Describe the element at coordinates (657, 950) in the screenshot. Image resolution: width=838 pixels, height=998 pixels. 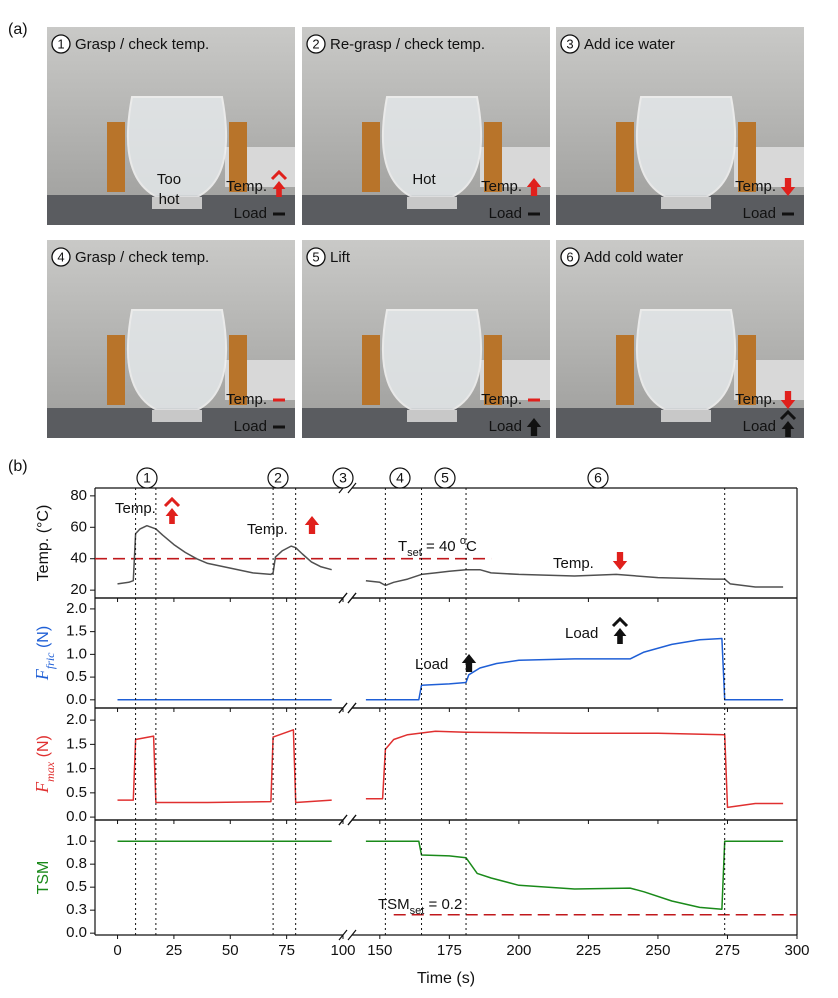
I see `x-tick-label: 250` at that location.